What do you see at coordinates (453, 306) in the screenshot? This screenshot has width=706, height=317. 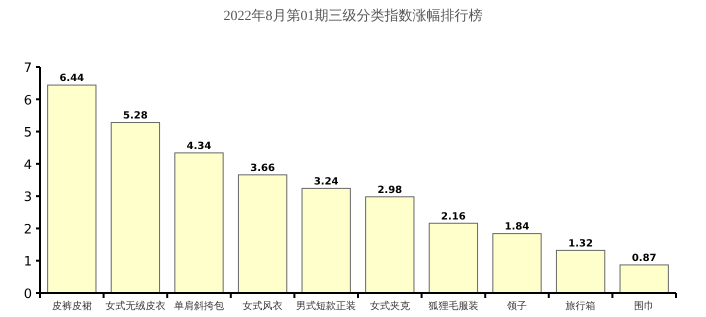 I see `x-tick-label: 狐狸毛服装` at bounding box center [453, 306].